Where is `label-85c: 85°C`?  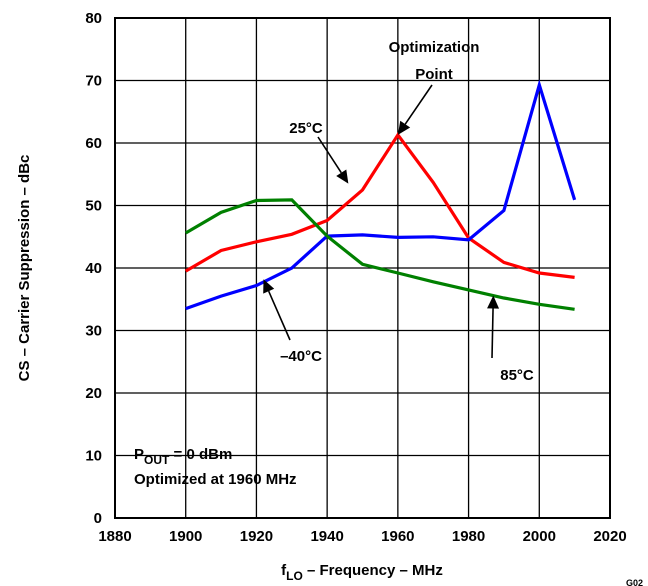
label-85c: 85°C is located at coordinates (517, 375).